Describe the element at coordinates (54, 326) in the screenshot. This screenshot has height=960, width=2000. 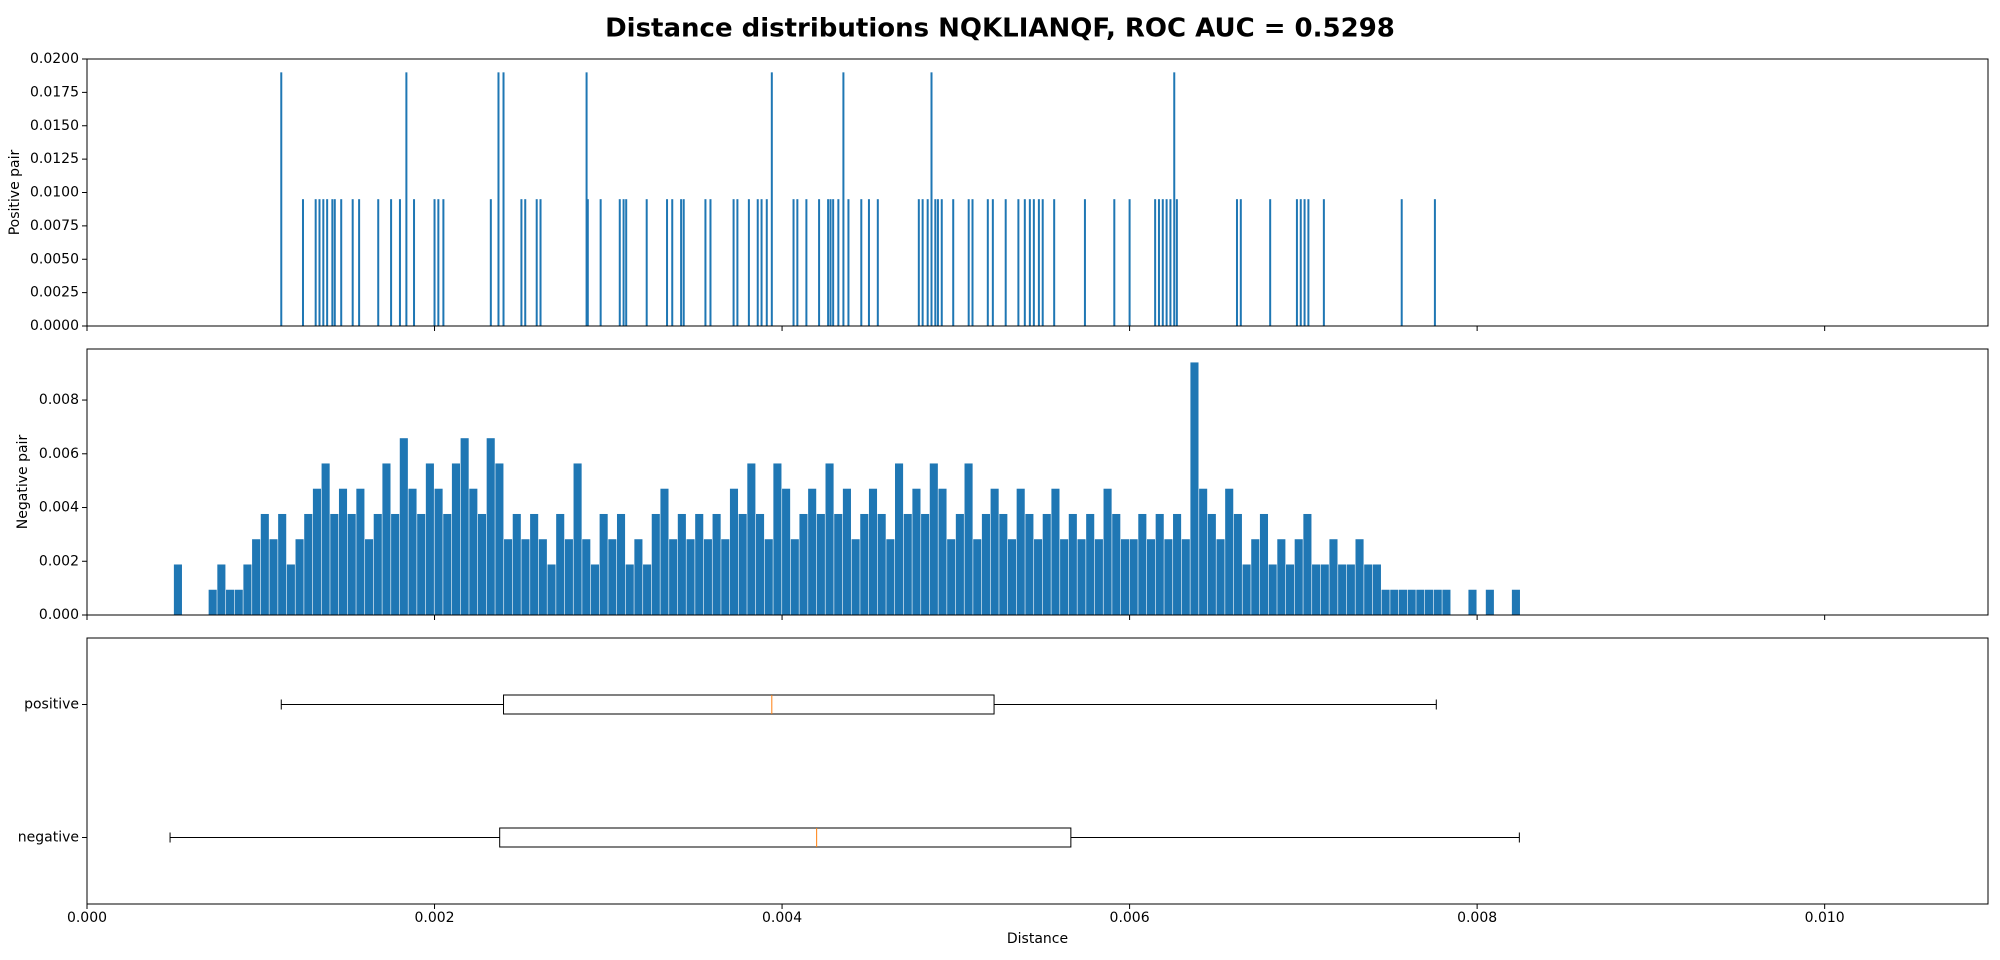
I see `y-tick-label: 0.0000` at that location.